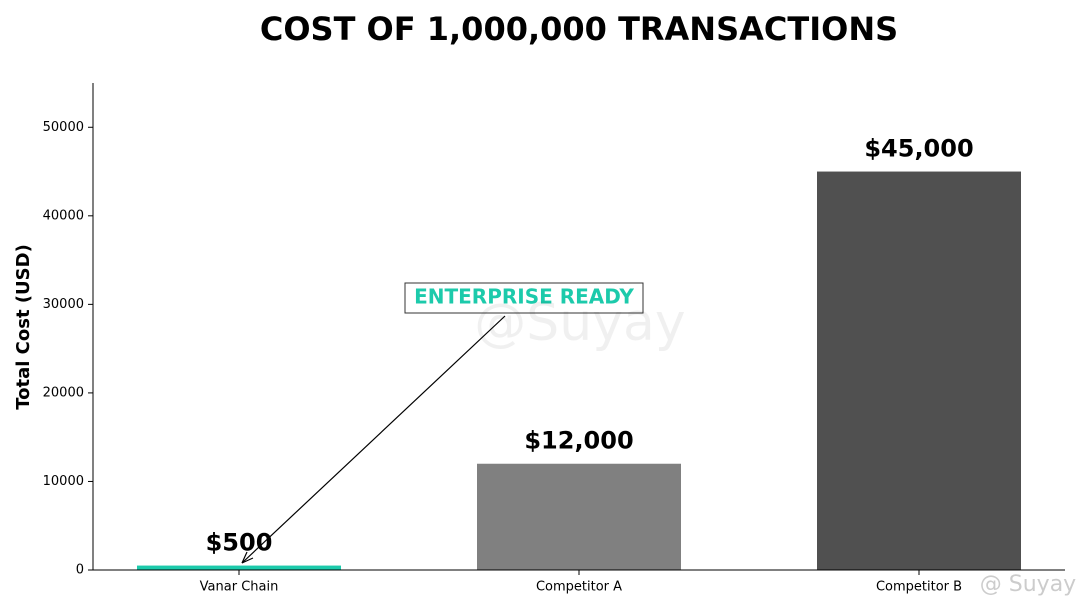  I want to click on watermark: @Suyay, so click(579, 323).